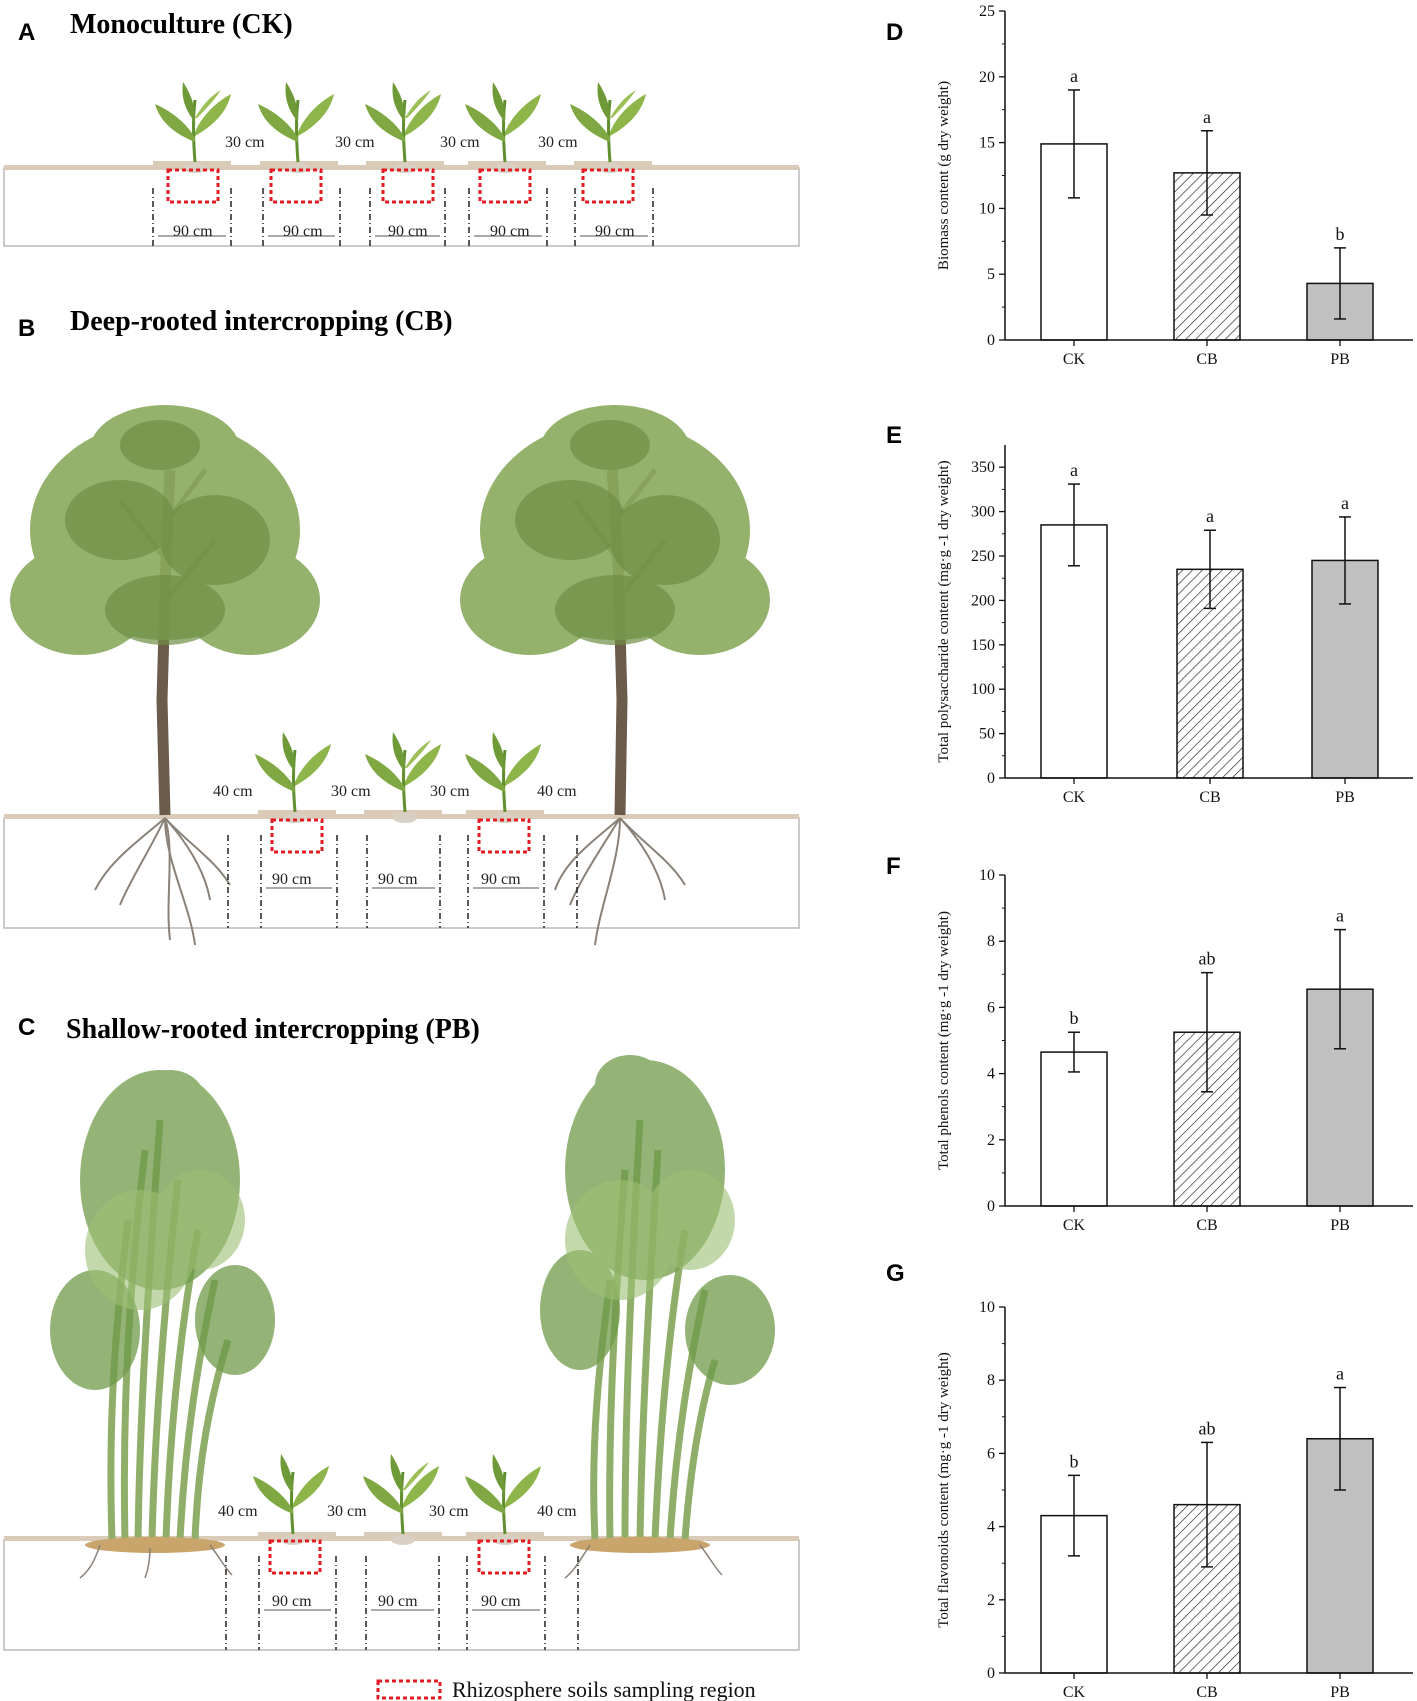 The image size is (1417, 1701). Describe the element at coordinates (26, 1027) in the screenshot. I see `panel-letter-c: C` at that location.